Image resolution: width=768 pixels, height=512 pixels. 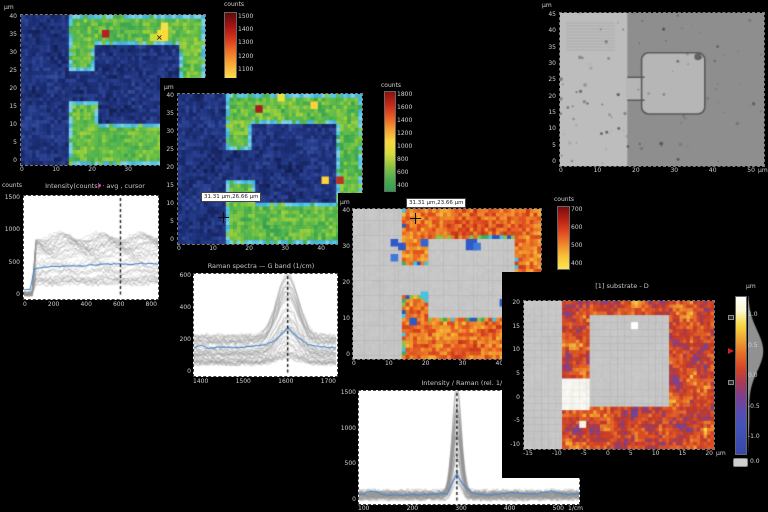 What do you see at coordinates (91, 247) in the screenshot?
I see `spectra-overview-plot` at bounding box center [91, 247].